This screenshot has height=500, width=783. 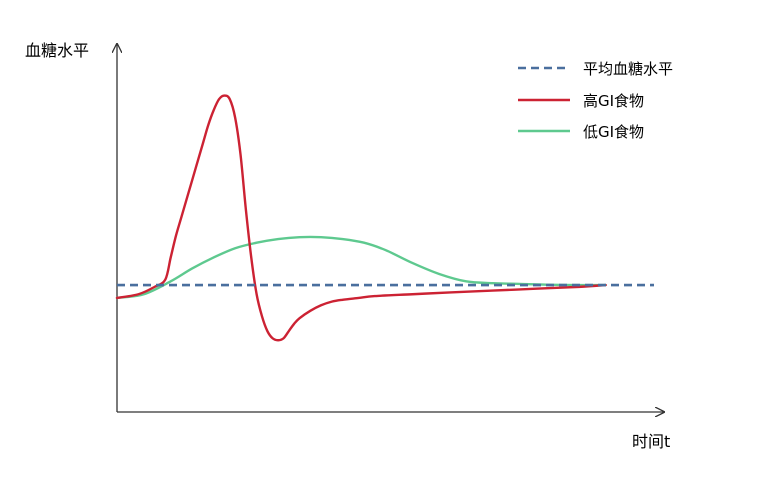 What do you see at coordinates (628, 69) in the screenshot?
I see `legend-label-average: 平均血糖水平` at bounding box center [628, 69].